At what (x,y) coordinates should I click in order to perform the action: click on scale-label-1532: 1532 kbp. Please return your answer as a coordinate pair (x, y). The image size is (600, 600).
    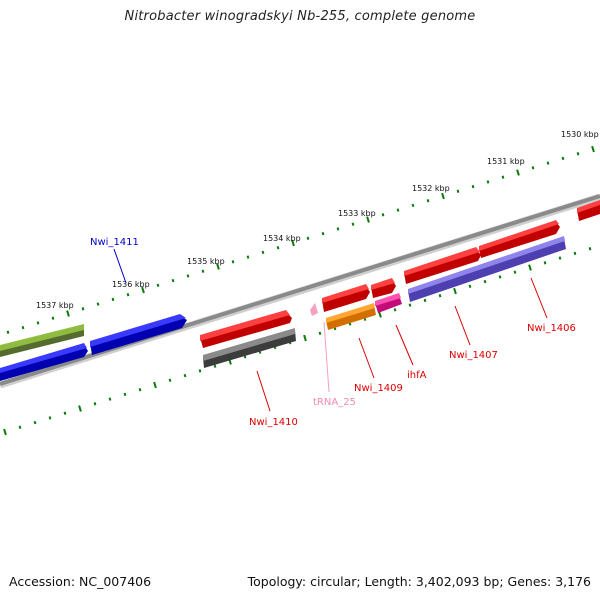
    Looking at the image, I should click on (431, 188).